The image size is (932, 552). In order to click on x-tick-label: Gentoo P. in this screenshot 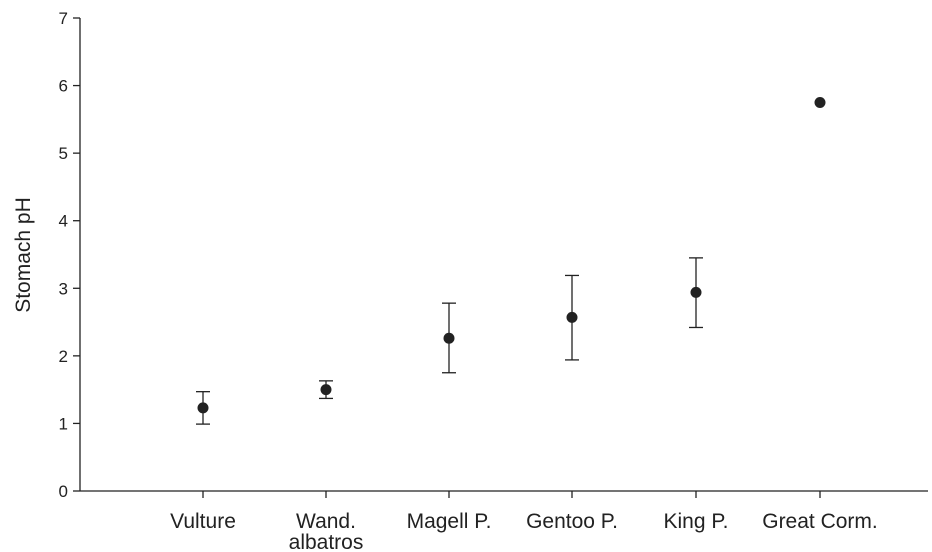, I will do `click(572, 521)`.